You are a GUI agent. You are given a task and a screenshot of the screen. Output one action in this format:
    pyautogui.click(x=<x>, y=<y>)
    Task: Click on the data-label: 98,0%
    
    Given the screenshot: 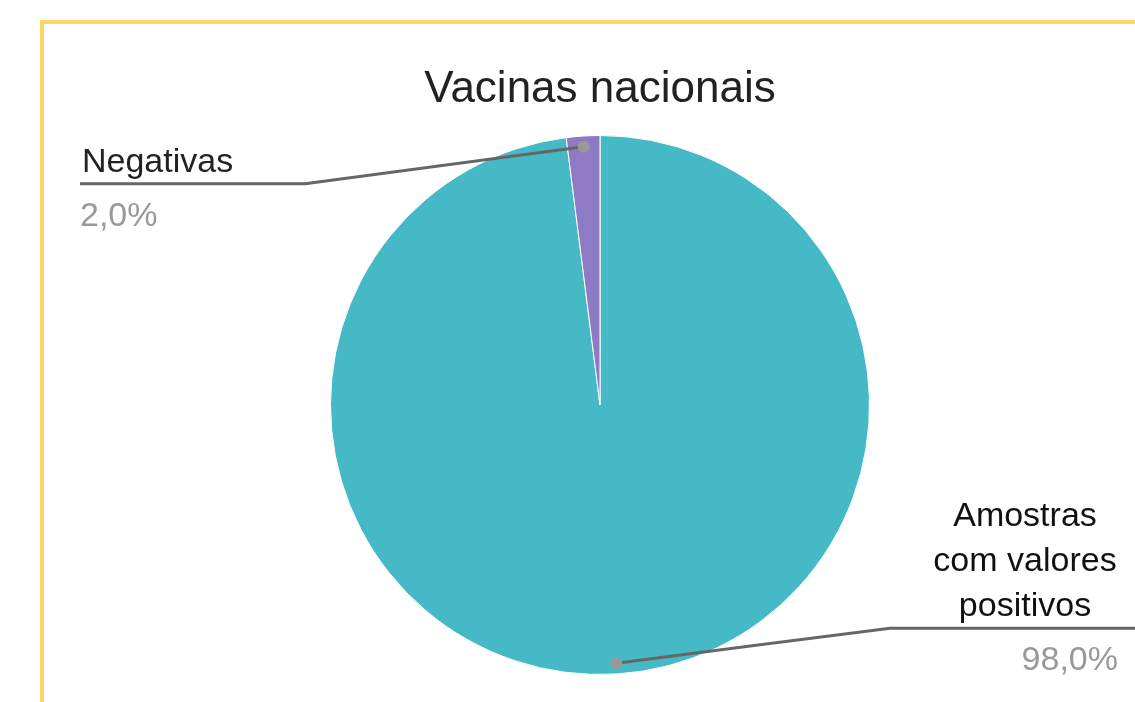 What is the action you would take?
    pyautogui.click(x=1069, y=658)
    